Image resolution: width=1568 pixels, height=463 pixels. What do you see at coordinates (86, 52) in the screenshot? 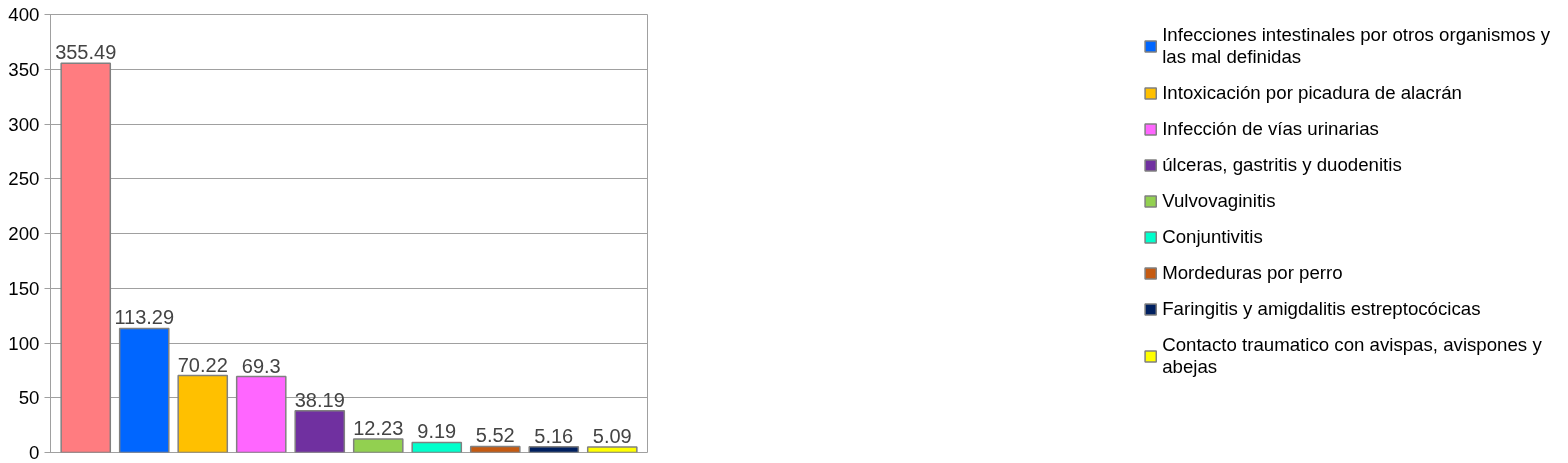
I see `data-label: 355.49` at bounding box center [86, 52].